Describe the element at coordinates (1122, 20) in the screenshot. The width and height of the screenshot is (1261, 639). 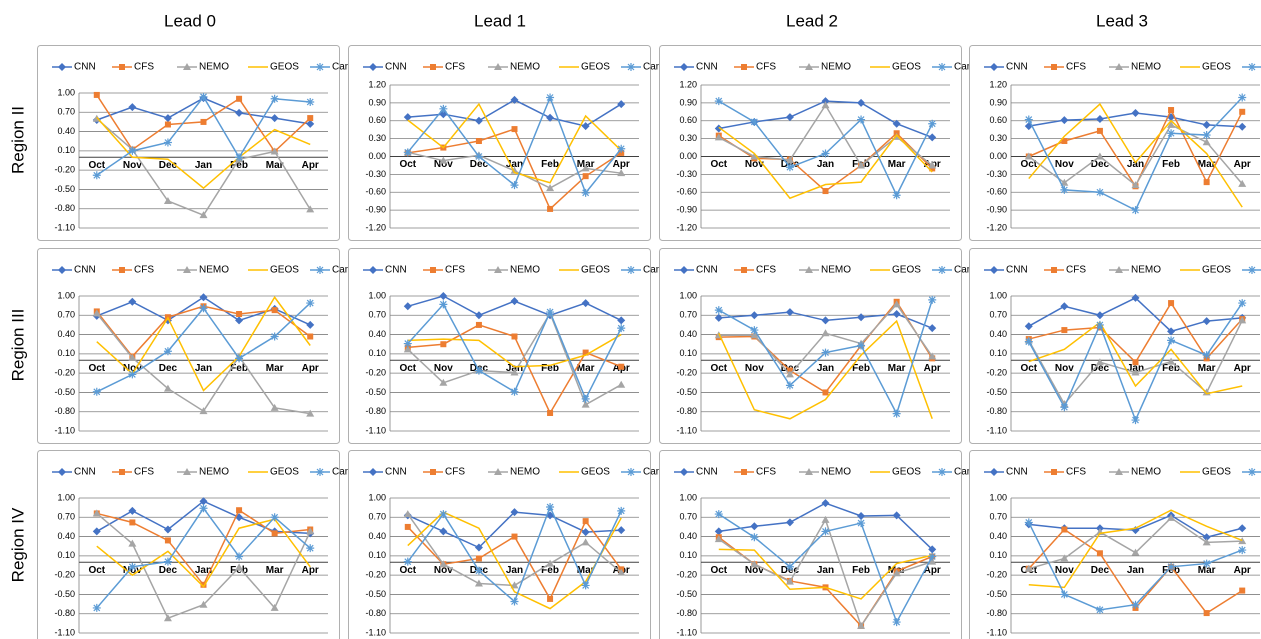
I see `column-header: Lead 3` at that location.